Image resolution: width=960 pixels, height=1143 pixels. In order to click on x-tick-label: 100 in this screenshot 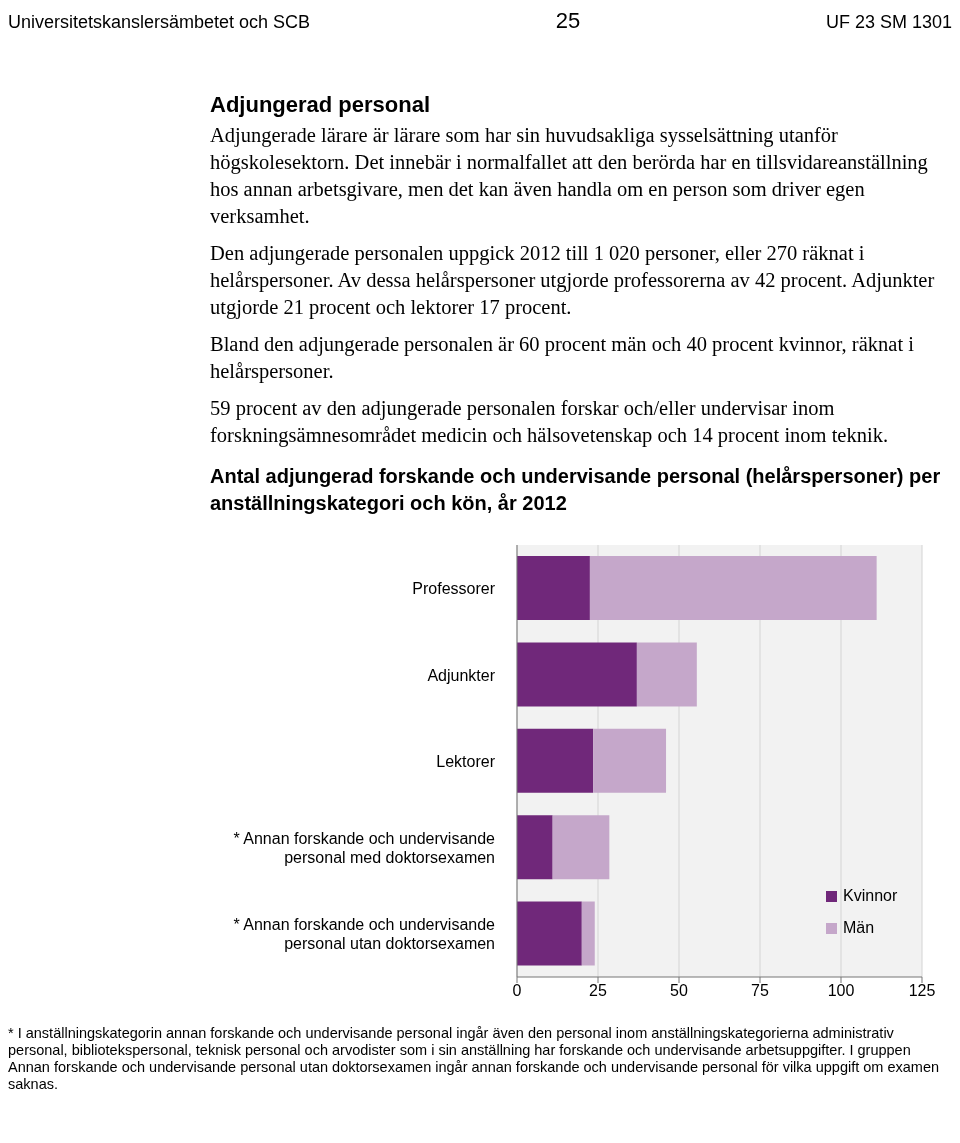, I will do `click(841, 991)`.